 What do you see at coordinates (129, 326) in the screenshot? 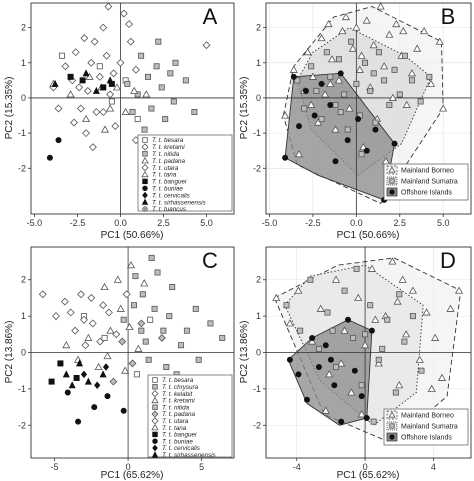
I see `point-t-t-tana` at bounding box center [129, 326].